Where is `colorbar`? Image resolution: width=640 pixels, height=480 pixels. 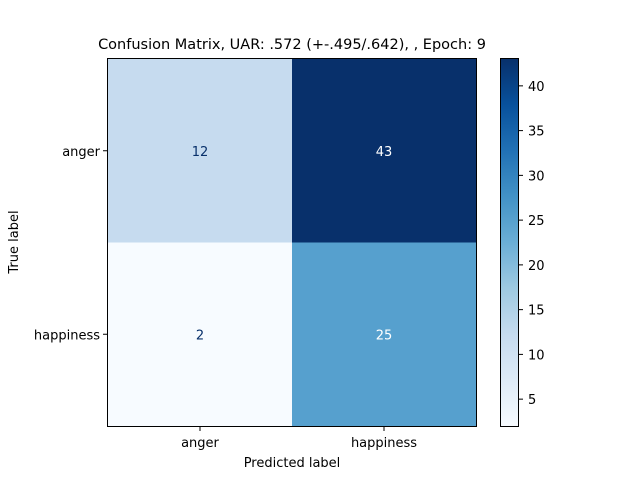 colorbar is located at coordinates (509, 242).